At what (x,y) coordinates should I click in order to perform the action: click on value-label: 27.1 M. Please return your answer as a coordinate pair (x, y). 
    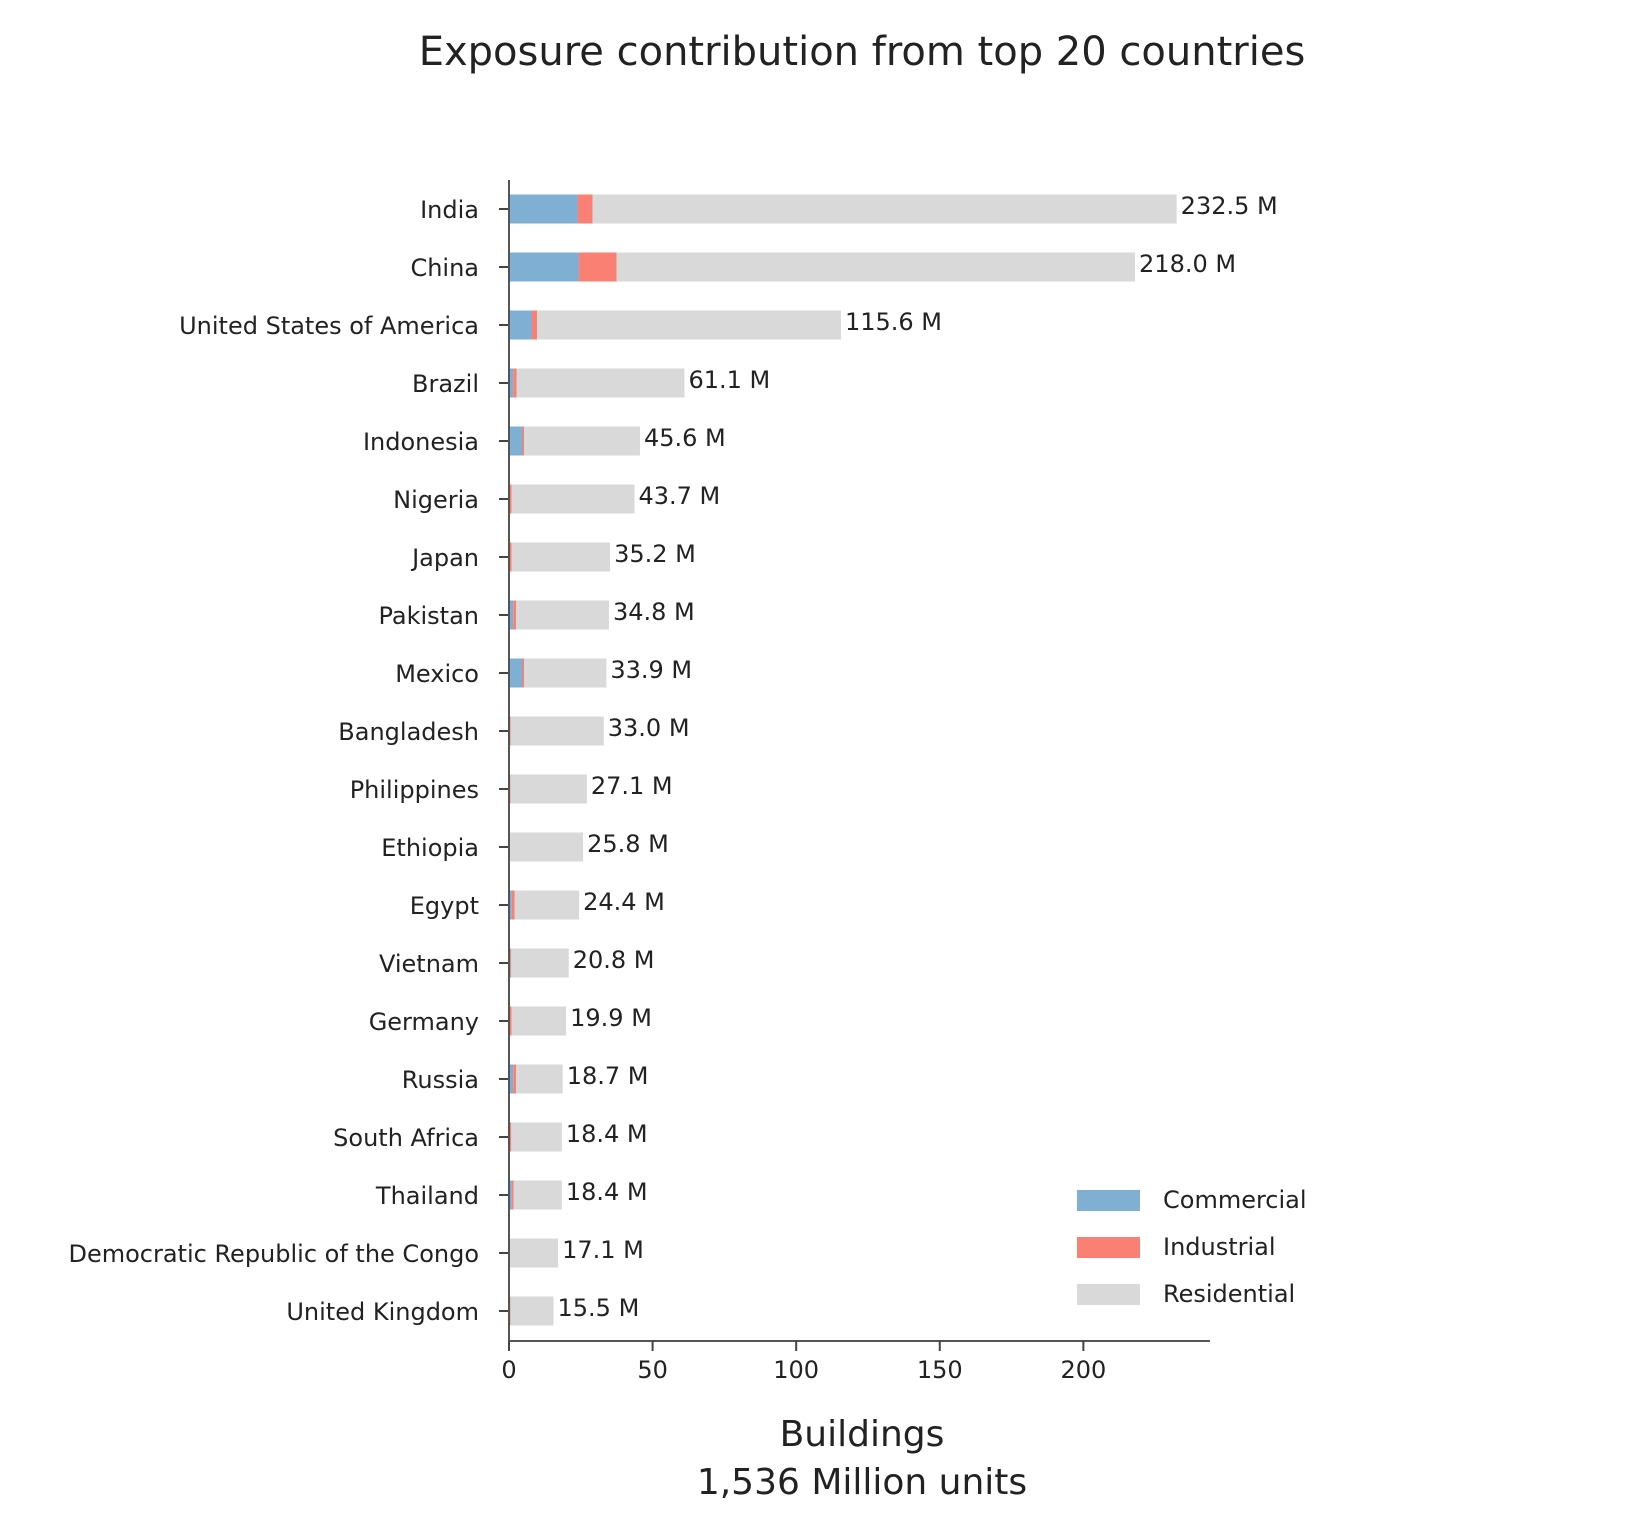
    Looking at the image, I should click on (632, 786).